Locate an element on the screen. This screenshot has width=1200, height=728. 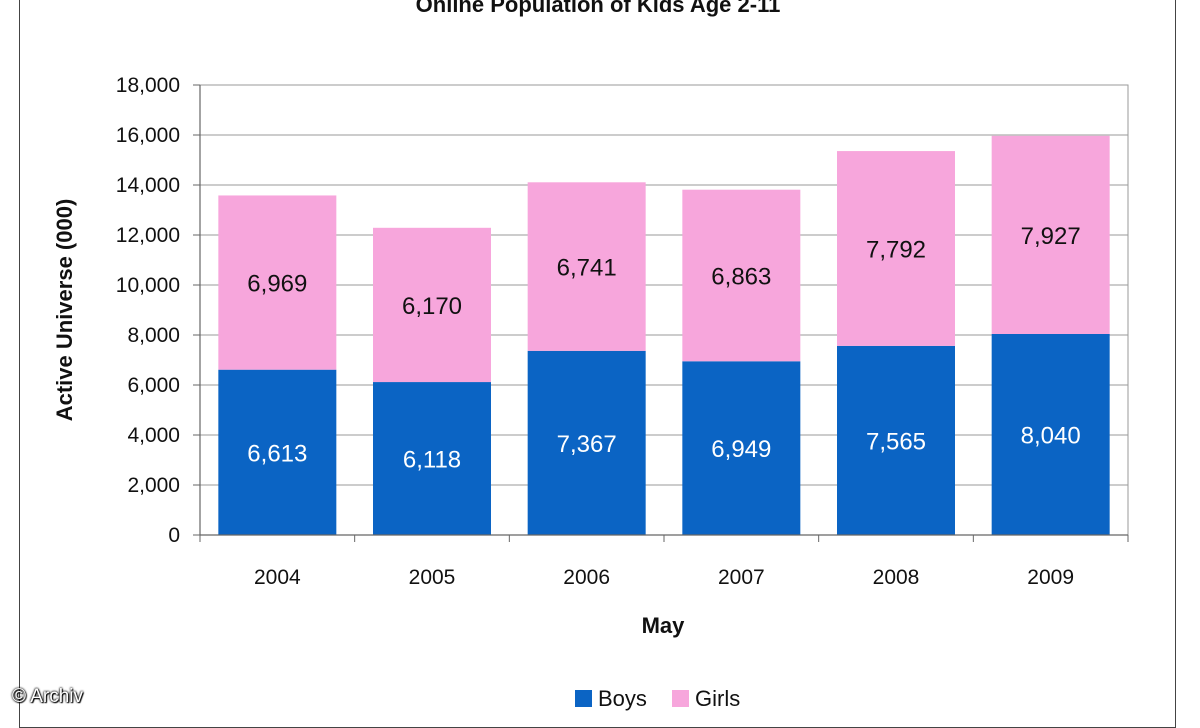
bar-boys-2009 is located at coordinates (1050, 434).